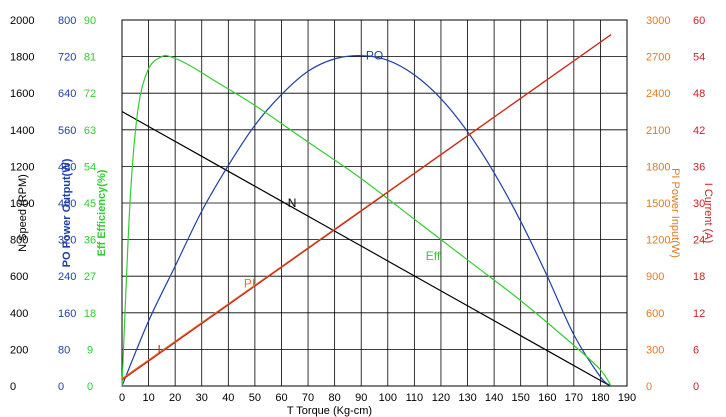  What do you see at coordinates (658, 21) in the screenshot?
I see `y-tick-label-power_input: 3000` at bounding box center [658, 21].